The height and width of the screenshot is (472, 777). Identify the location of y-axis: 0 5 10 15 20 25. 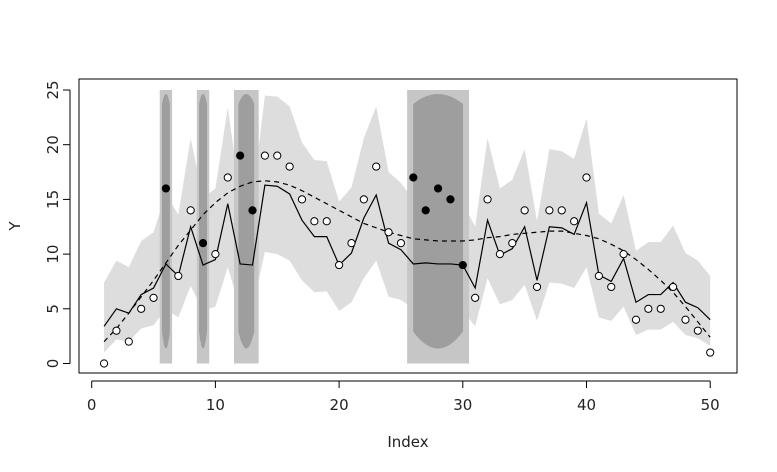
(57, 224).